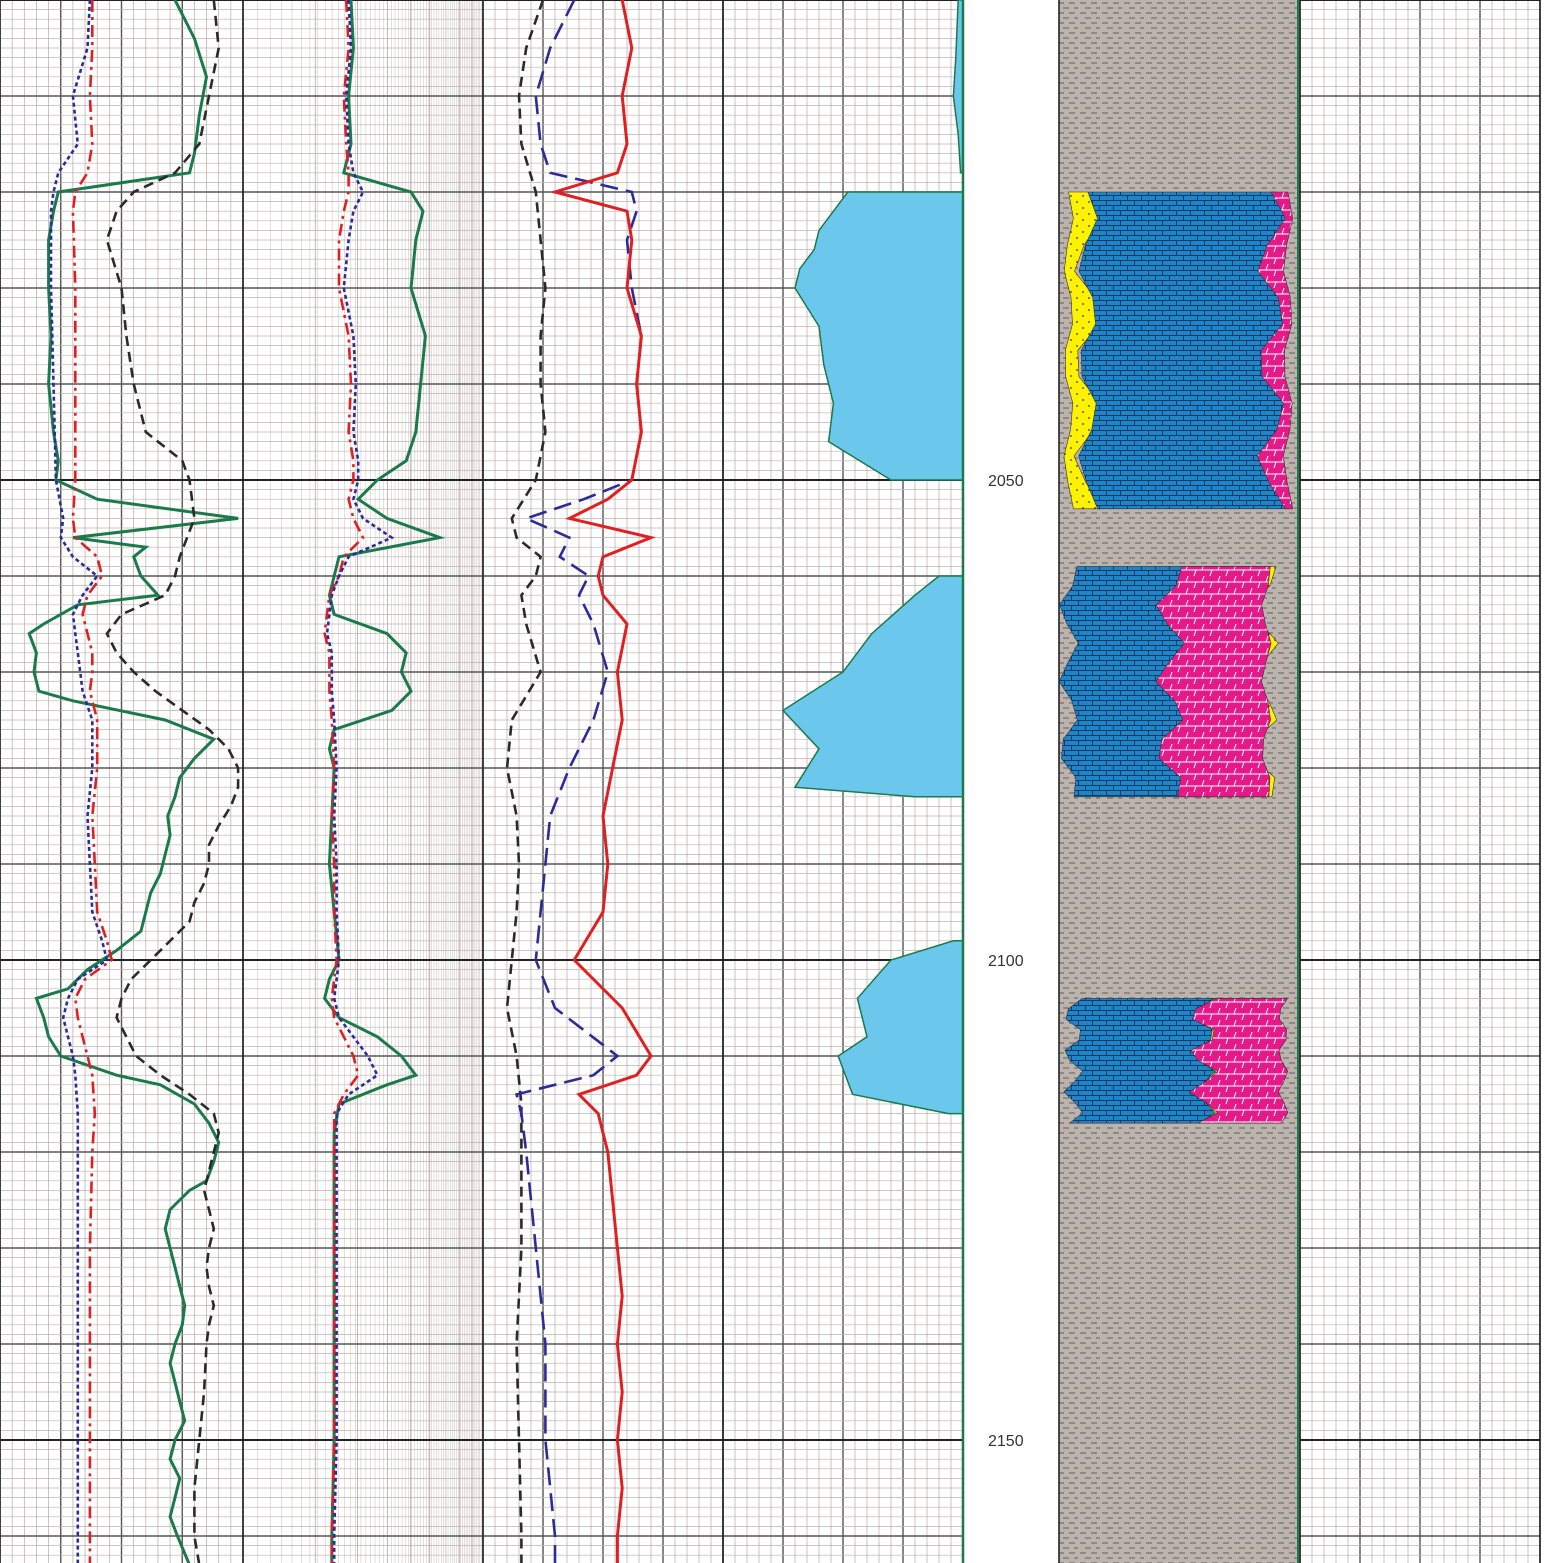 The height and width of the screenshot is (1563, 1551). What do you see at coordinates (1006, 481) in the screenshot?
I see `depth-label-2050: 2050` at bounding box center [1006, 481].